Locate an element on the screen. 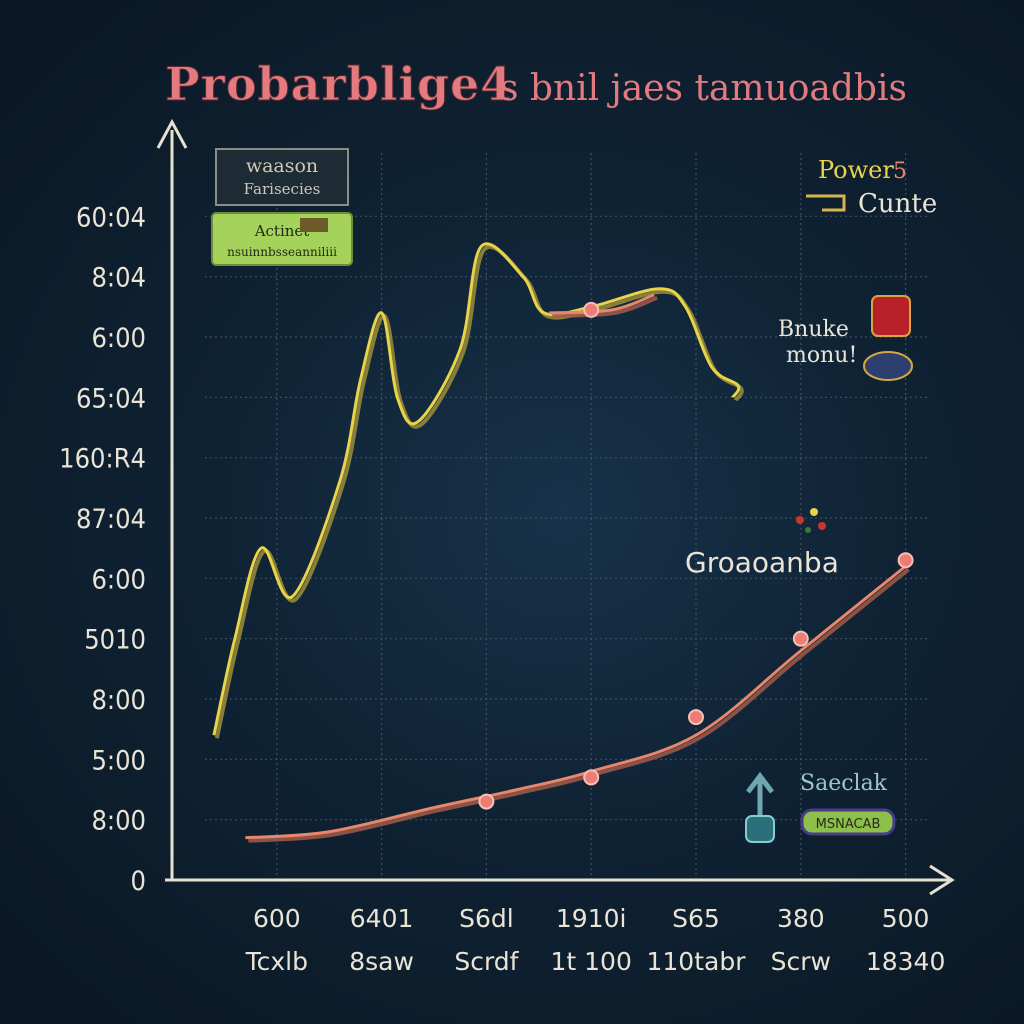 The width and height of the screenshot is (1024, 1024). x-tick-sublabel: Tcxlb is located at coordinates (276, 961).